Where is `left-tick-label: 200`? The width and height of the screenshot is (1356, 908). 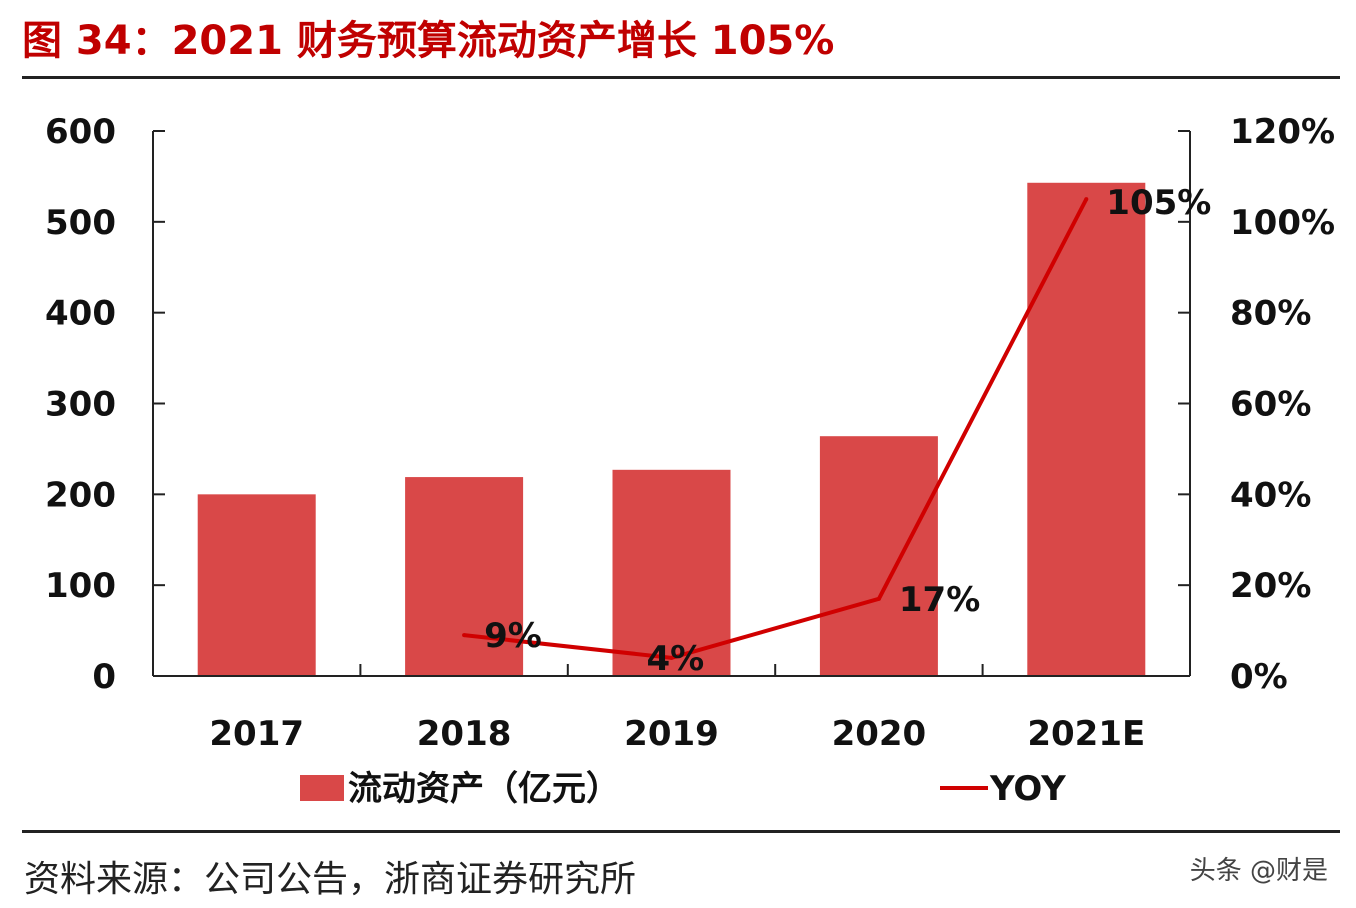
left-tick-label: 200 is located at coordinates (80, 495).